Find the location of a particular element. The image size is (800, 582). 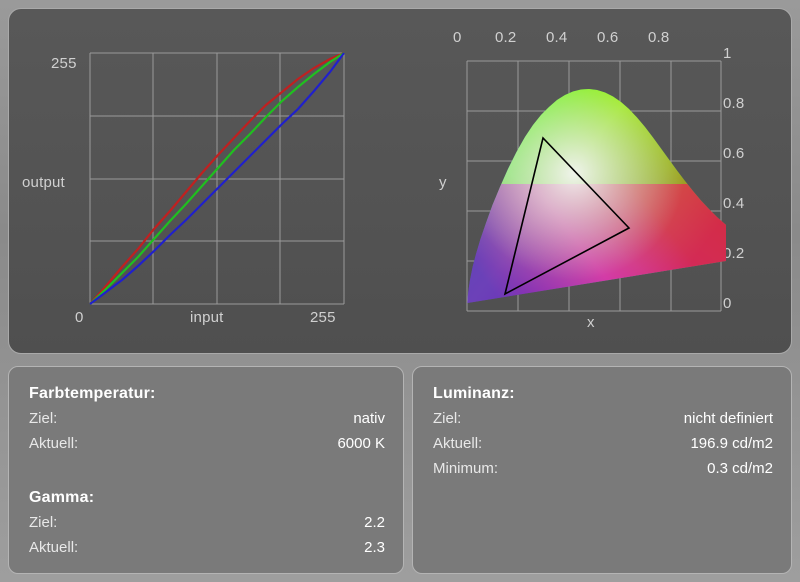

cie-y-axis-title: y is located at coordinates (443, 182).